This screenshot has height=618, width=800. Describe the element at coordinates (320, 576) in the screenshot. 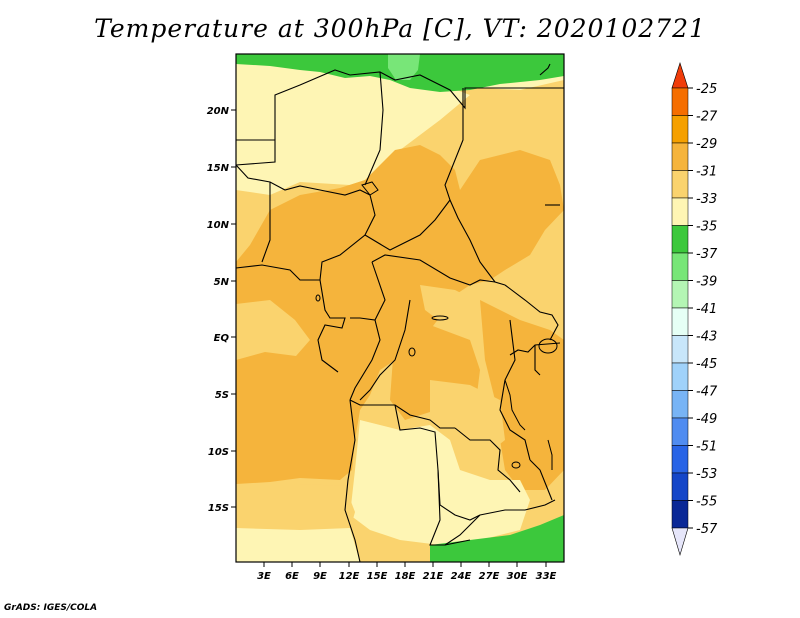

I see `x-tick-label: 9E` at that location.